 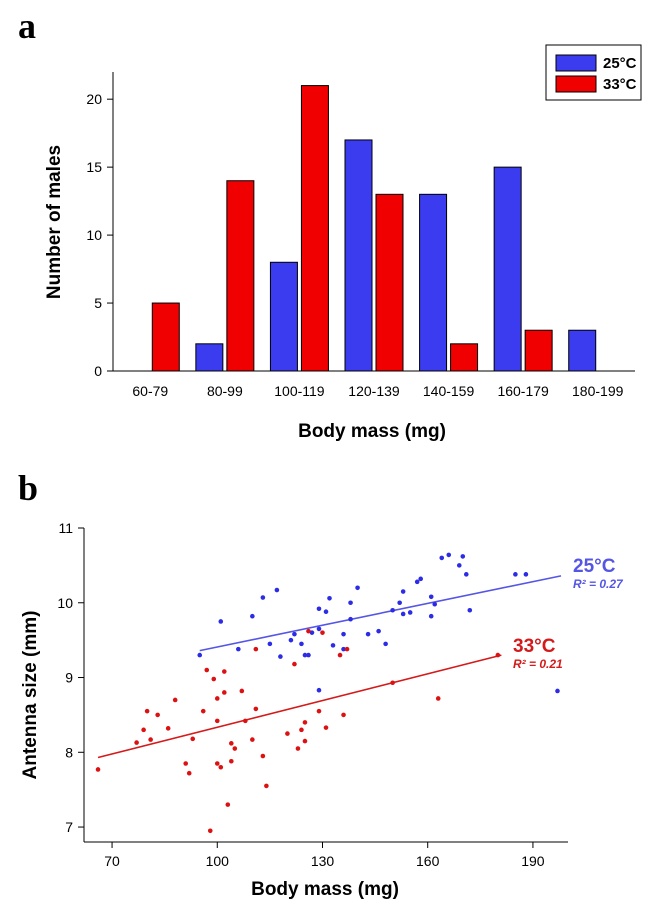 I want to click on legend-label: 25°C, so click(x=620, y=63).